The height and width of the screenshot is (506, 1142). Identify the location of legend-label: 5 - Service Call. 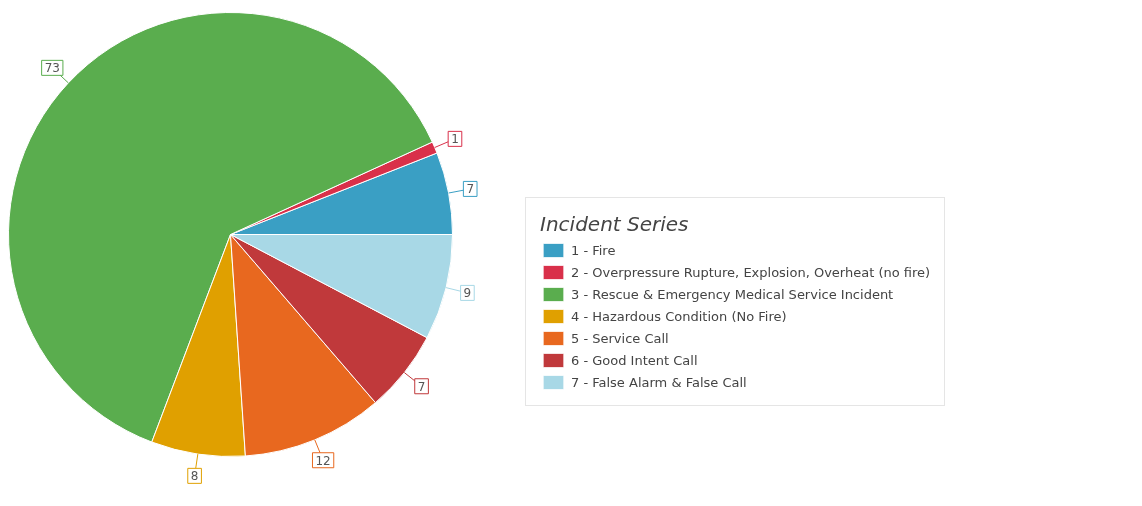
(620, 338).